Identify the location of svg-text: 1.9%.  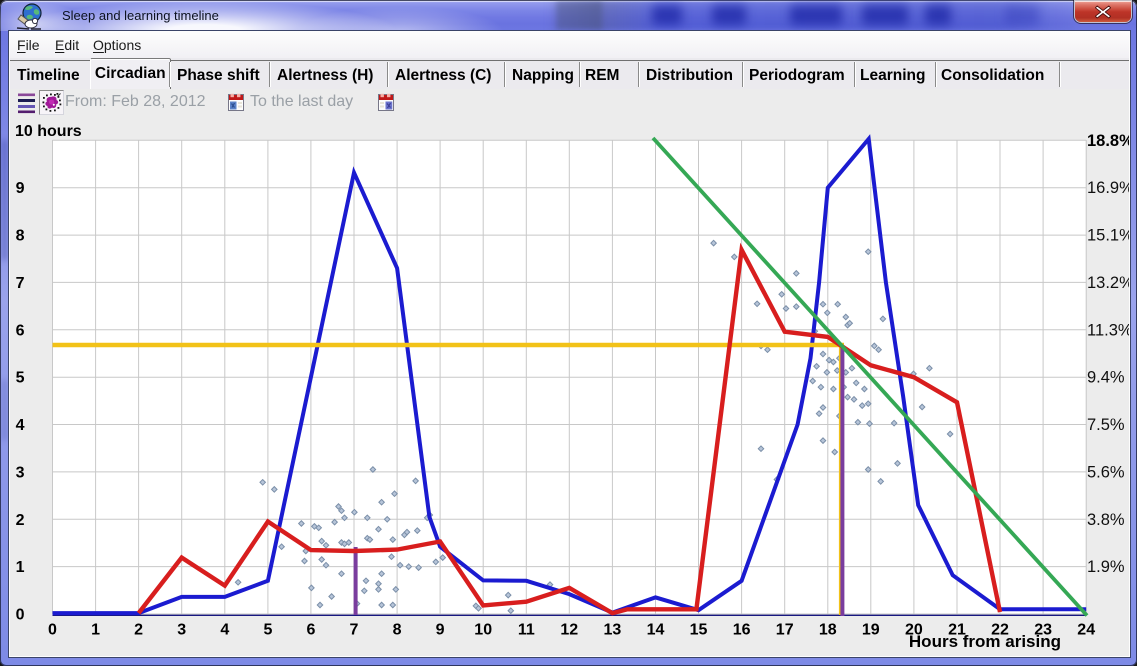
(1106, 567).